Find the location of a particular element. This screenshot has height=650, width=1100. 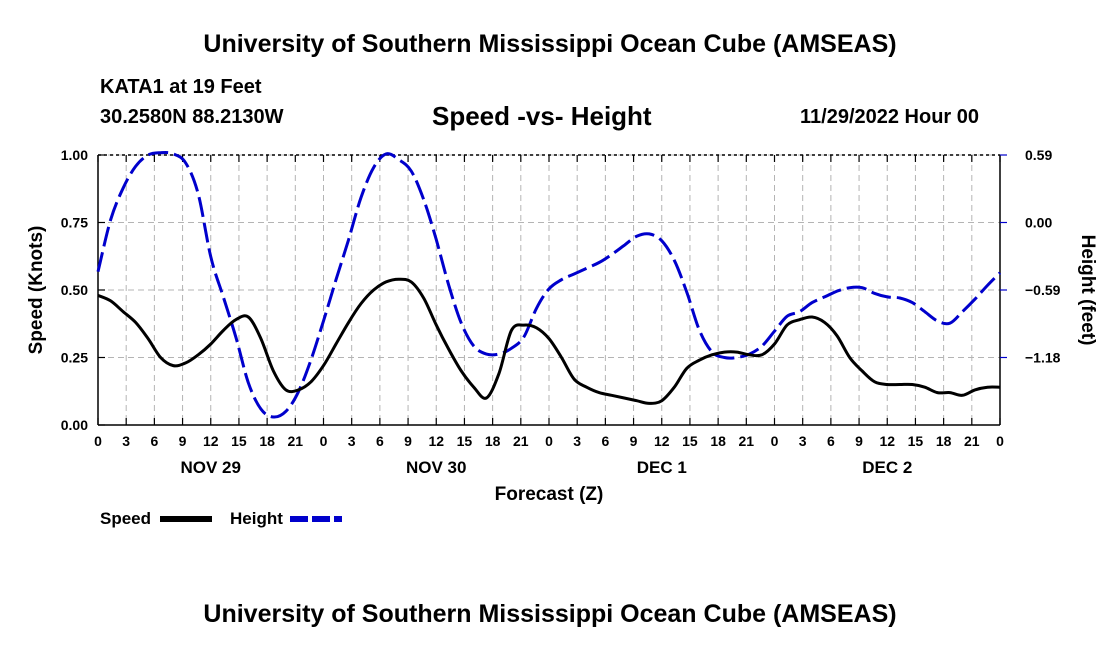

y-tick-label: 1.00 is located at coordinates (74, 155).